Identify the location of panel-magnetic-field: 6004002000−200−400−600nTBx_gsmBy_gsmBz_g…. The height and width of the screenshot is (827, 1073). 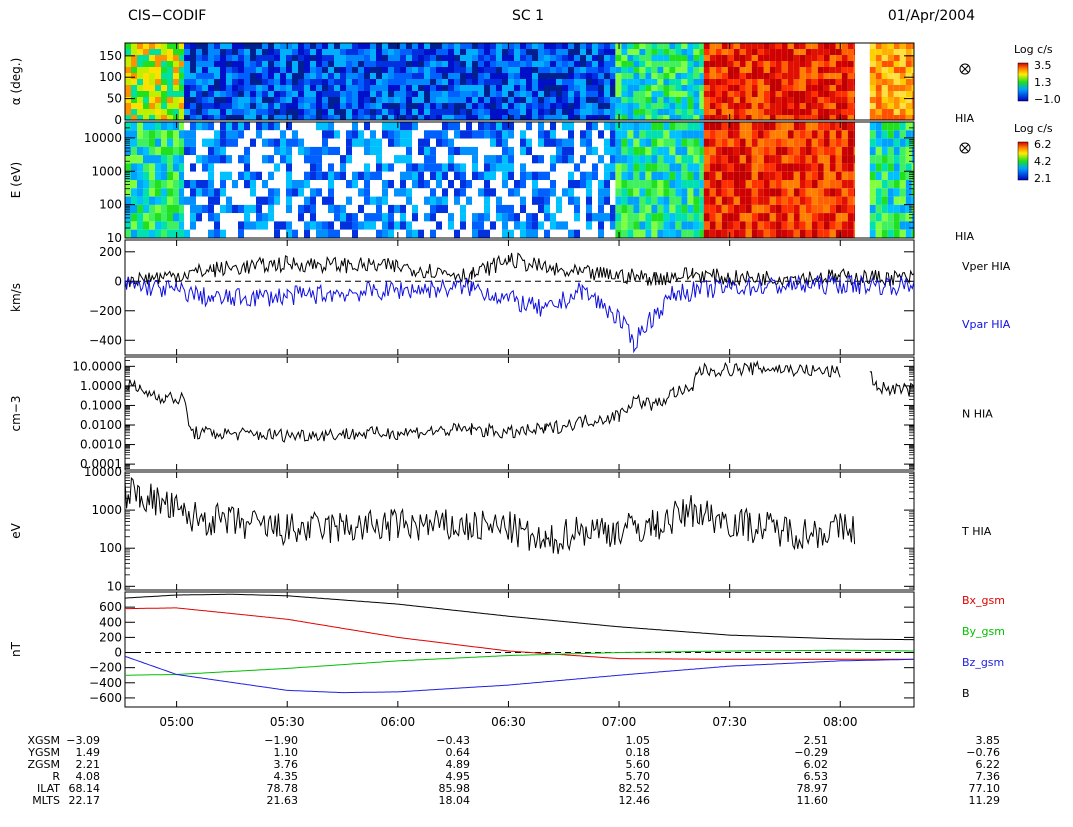
(507, 649).